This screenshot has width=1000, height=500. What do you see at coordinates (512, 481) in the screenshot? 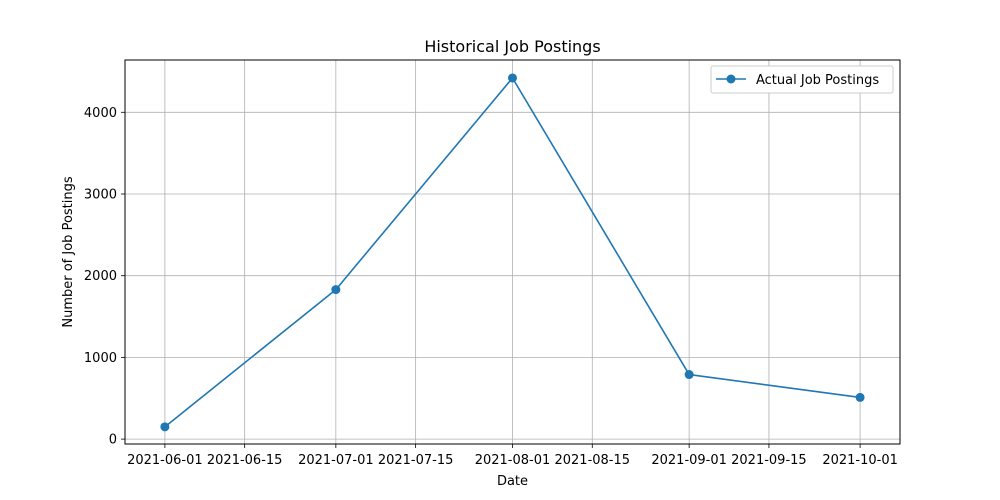
I see `x-axis-title: Date` at bounding box center [512, 481].